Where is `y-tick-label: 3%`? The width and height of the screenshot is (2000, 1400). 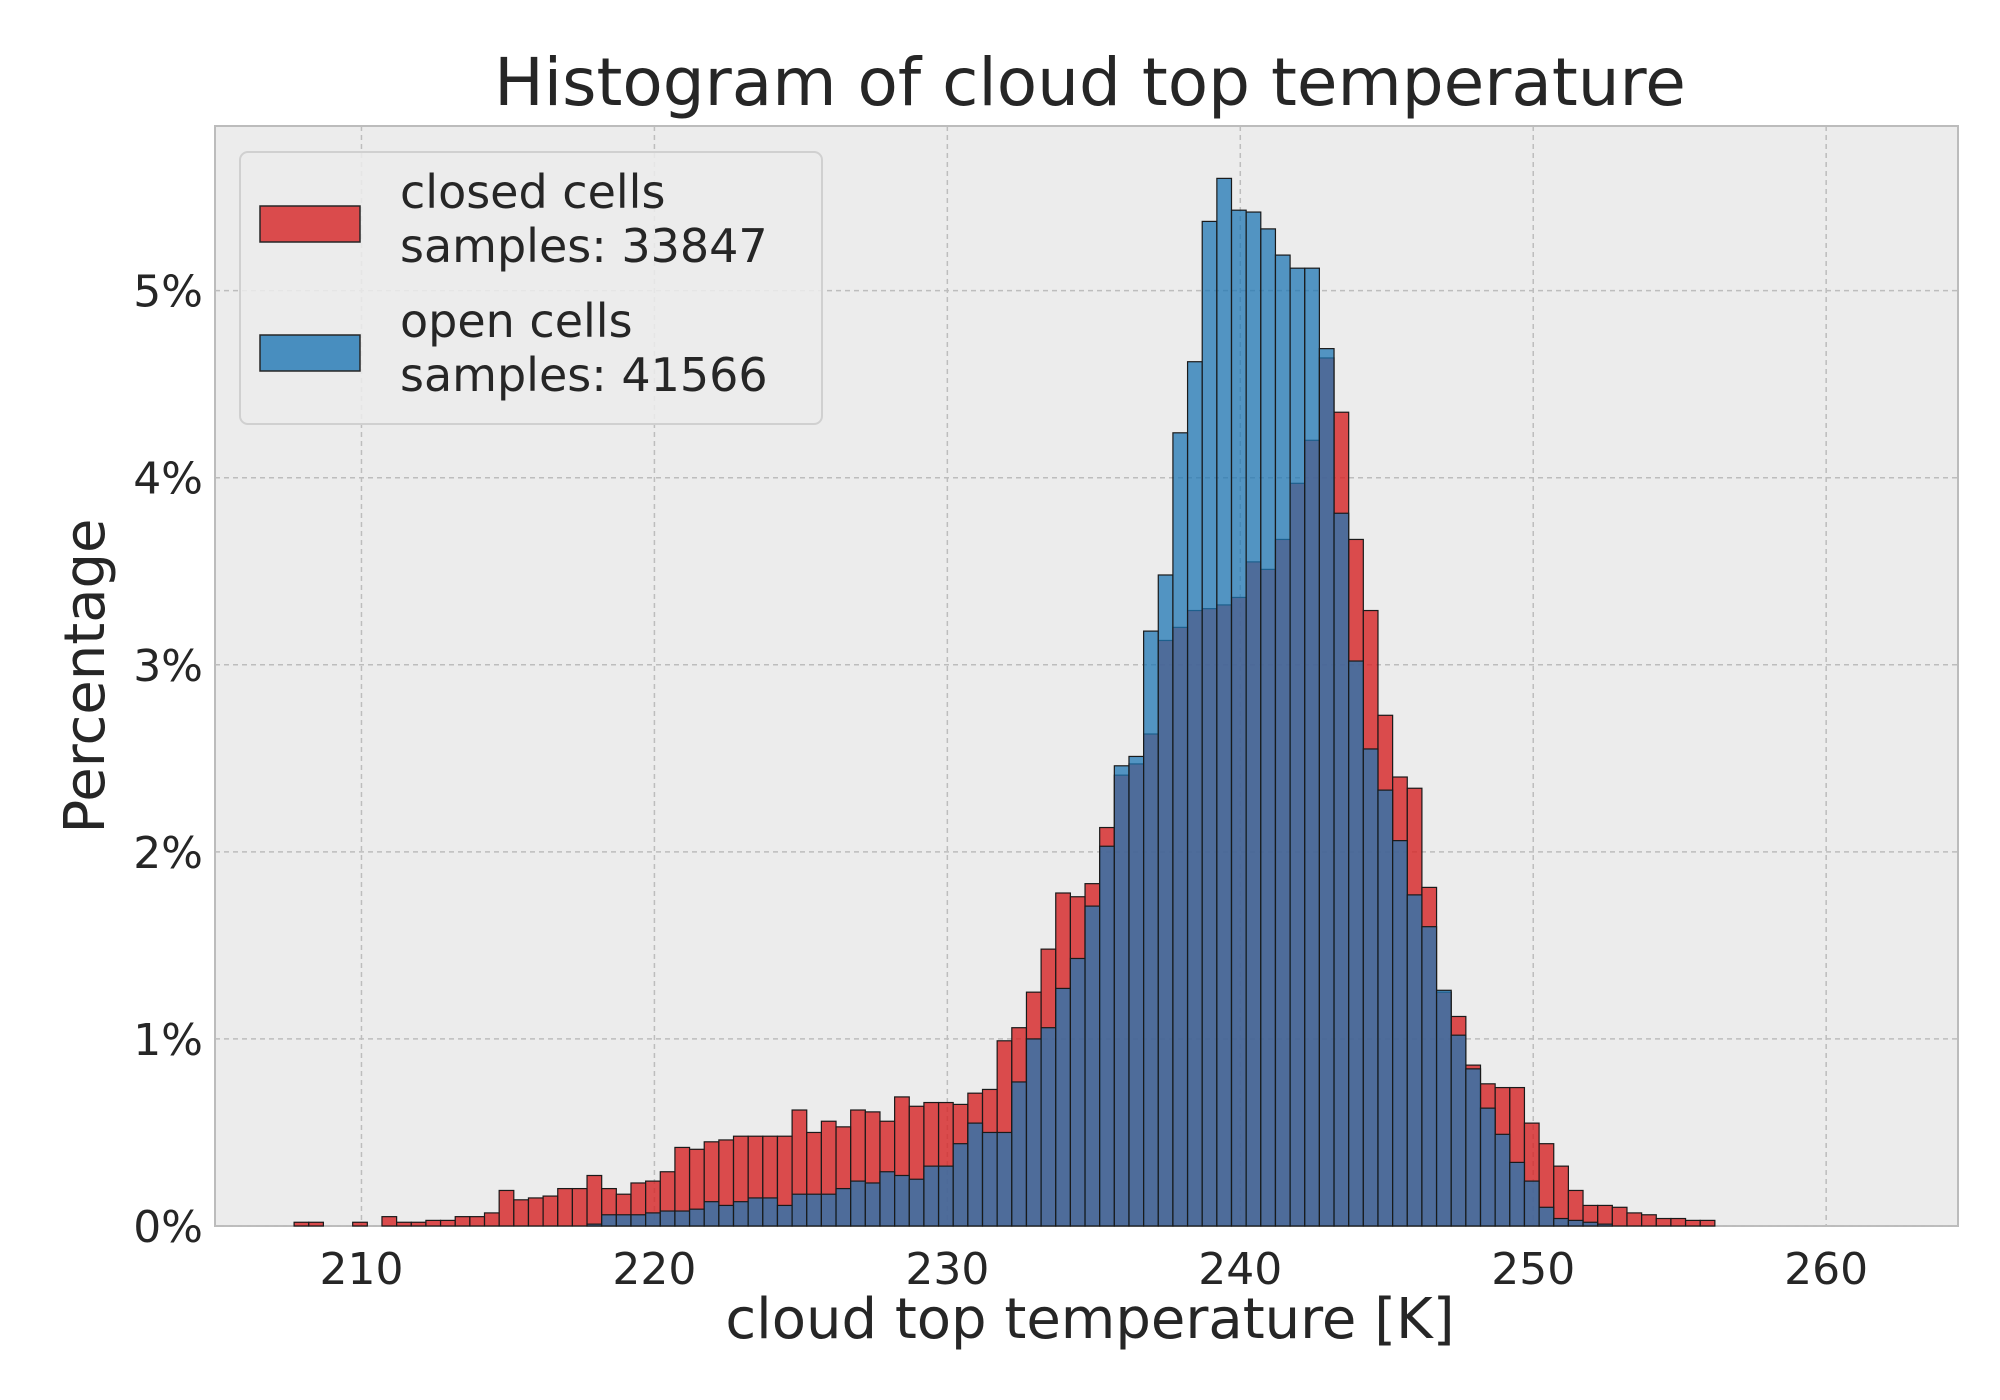
y-tick-label: 3% is located at coordinates (168, 666).